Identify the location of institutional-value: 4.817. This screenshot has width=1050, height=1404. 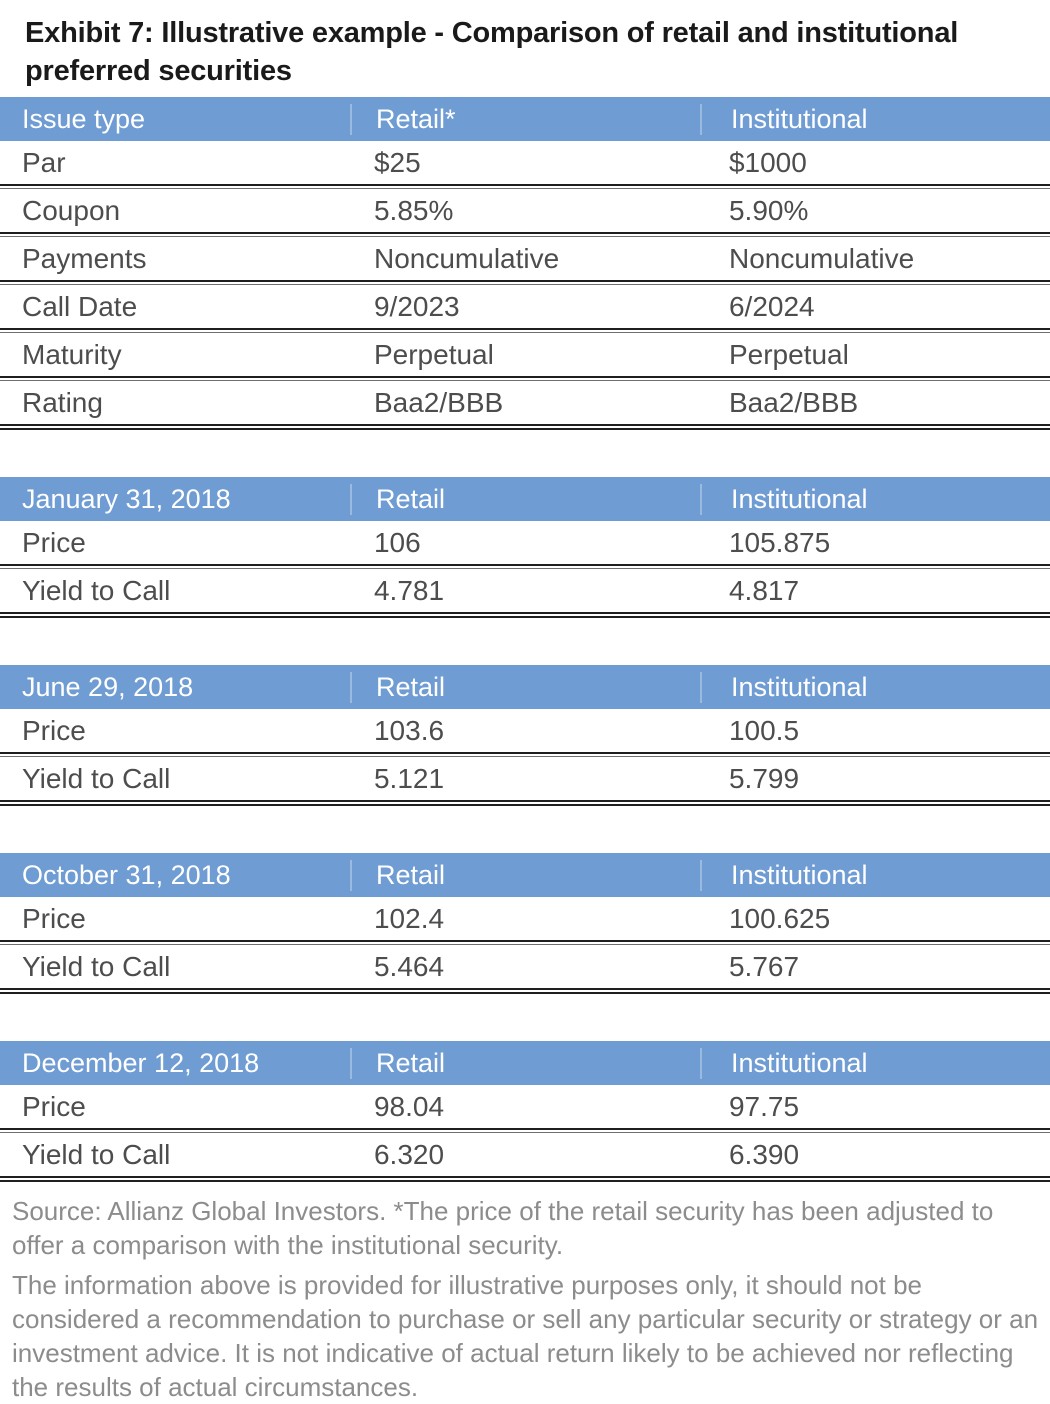
(764, 590).